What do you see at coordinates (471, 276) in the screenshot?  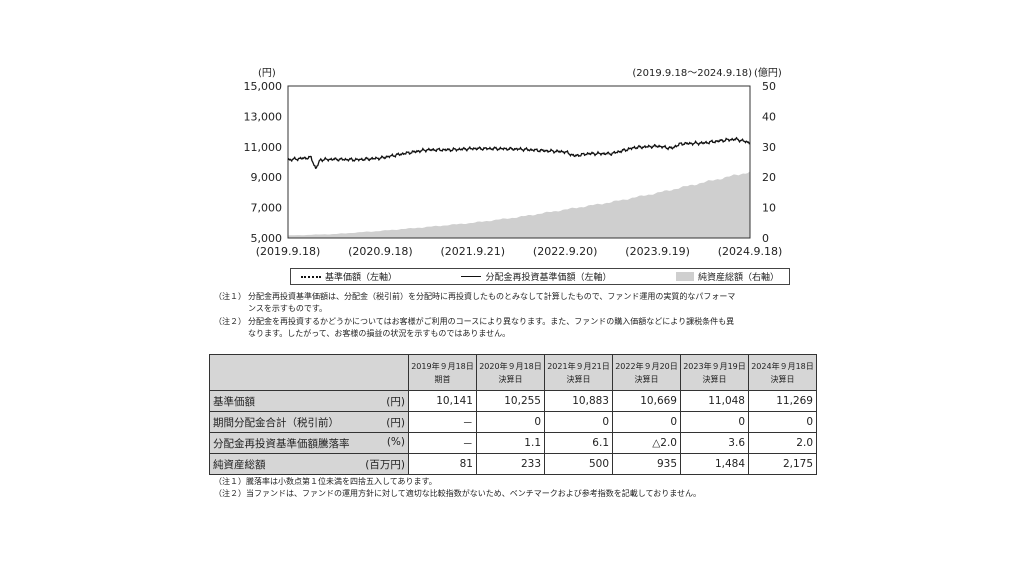 I see `solid-line-swatch` at bounding box center [471, 276].